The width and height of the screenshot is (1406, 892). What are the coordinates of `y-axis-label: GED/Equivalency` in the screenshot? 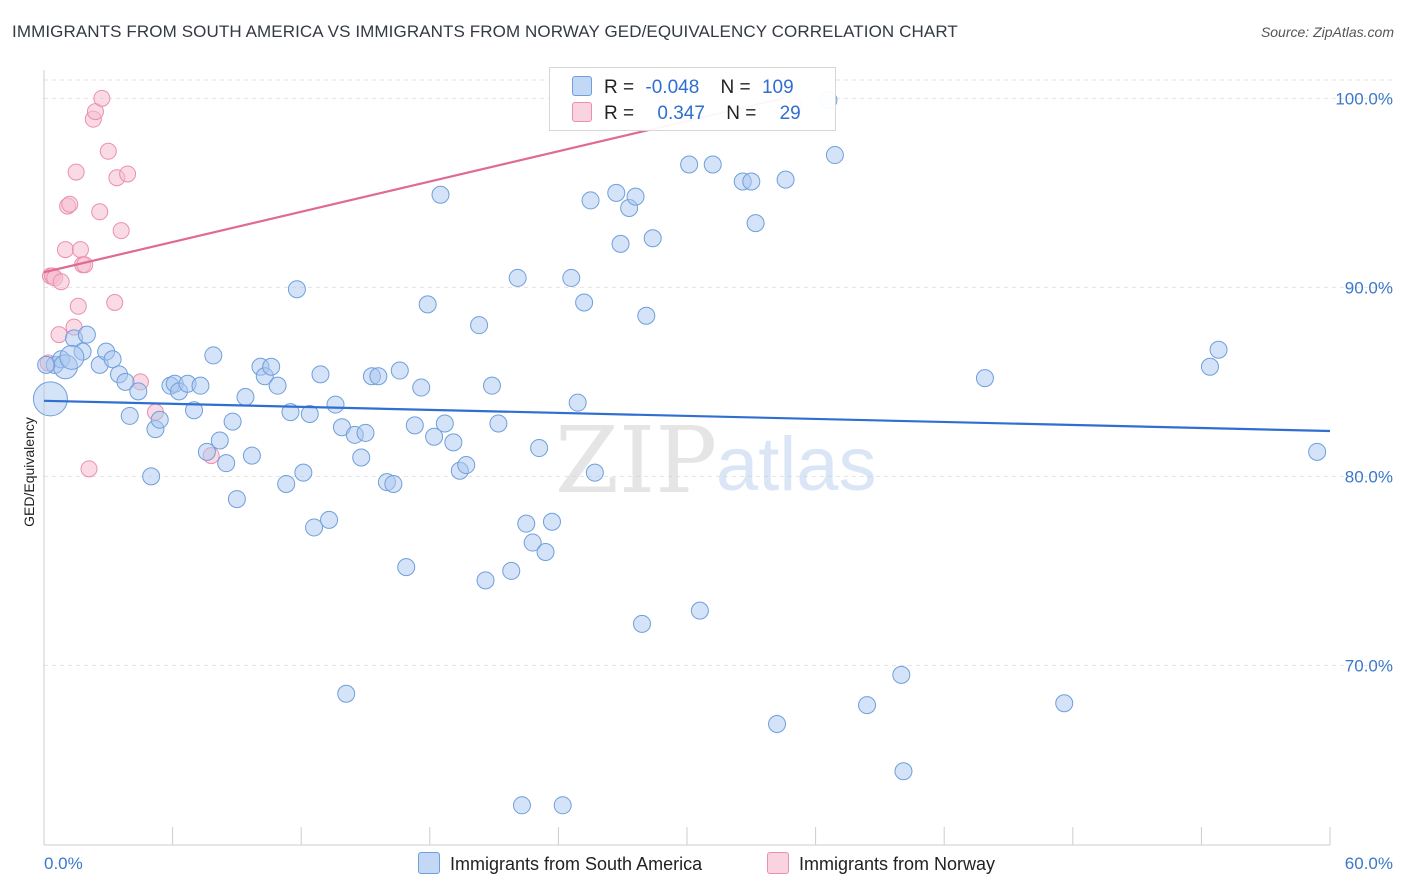 It's located at (29, 472).